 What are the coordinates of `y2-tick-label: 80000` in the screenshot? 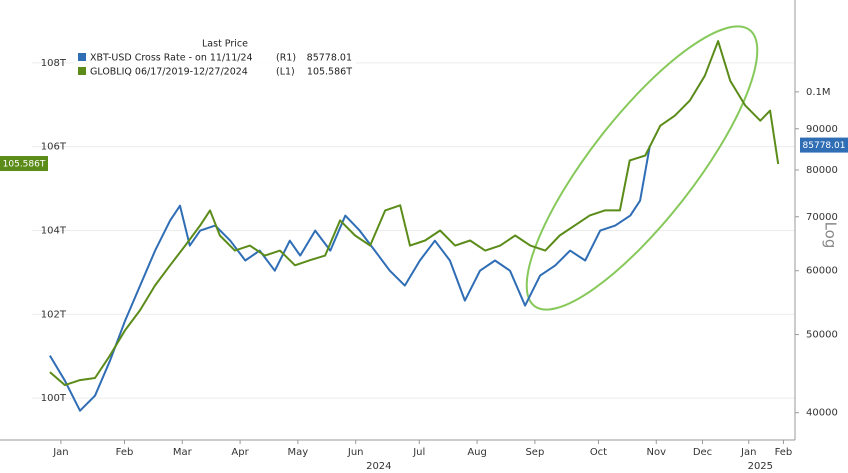 It's located at (822, 170).